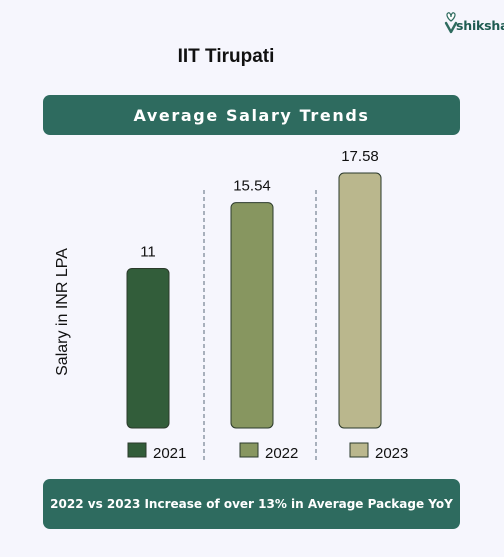  I want to click on data-label: 15.54, so click(252, 186).